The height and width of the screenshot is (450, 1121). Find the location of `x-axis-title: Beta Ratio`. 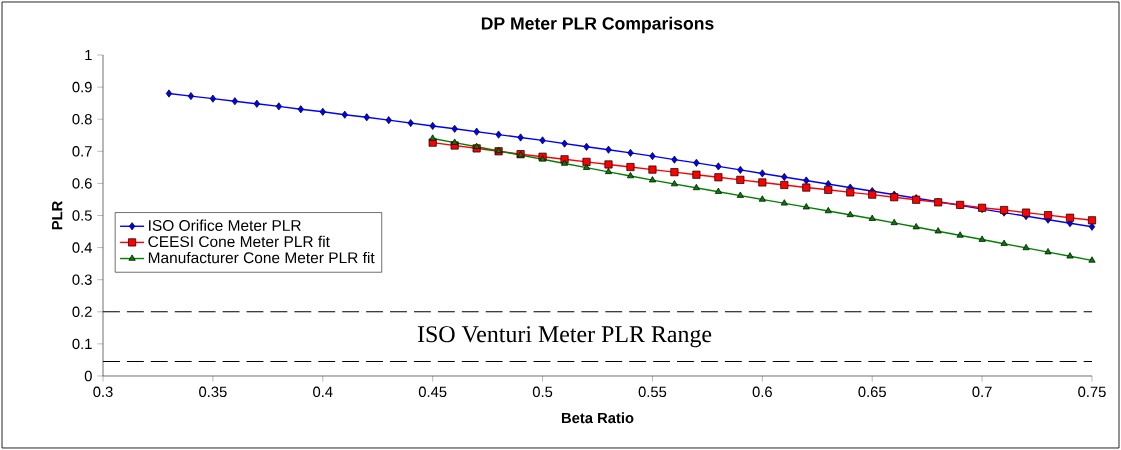

x-axis-title: Beta Ratio is located at coordinates (597, 418).